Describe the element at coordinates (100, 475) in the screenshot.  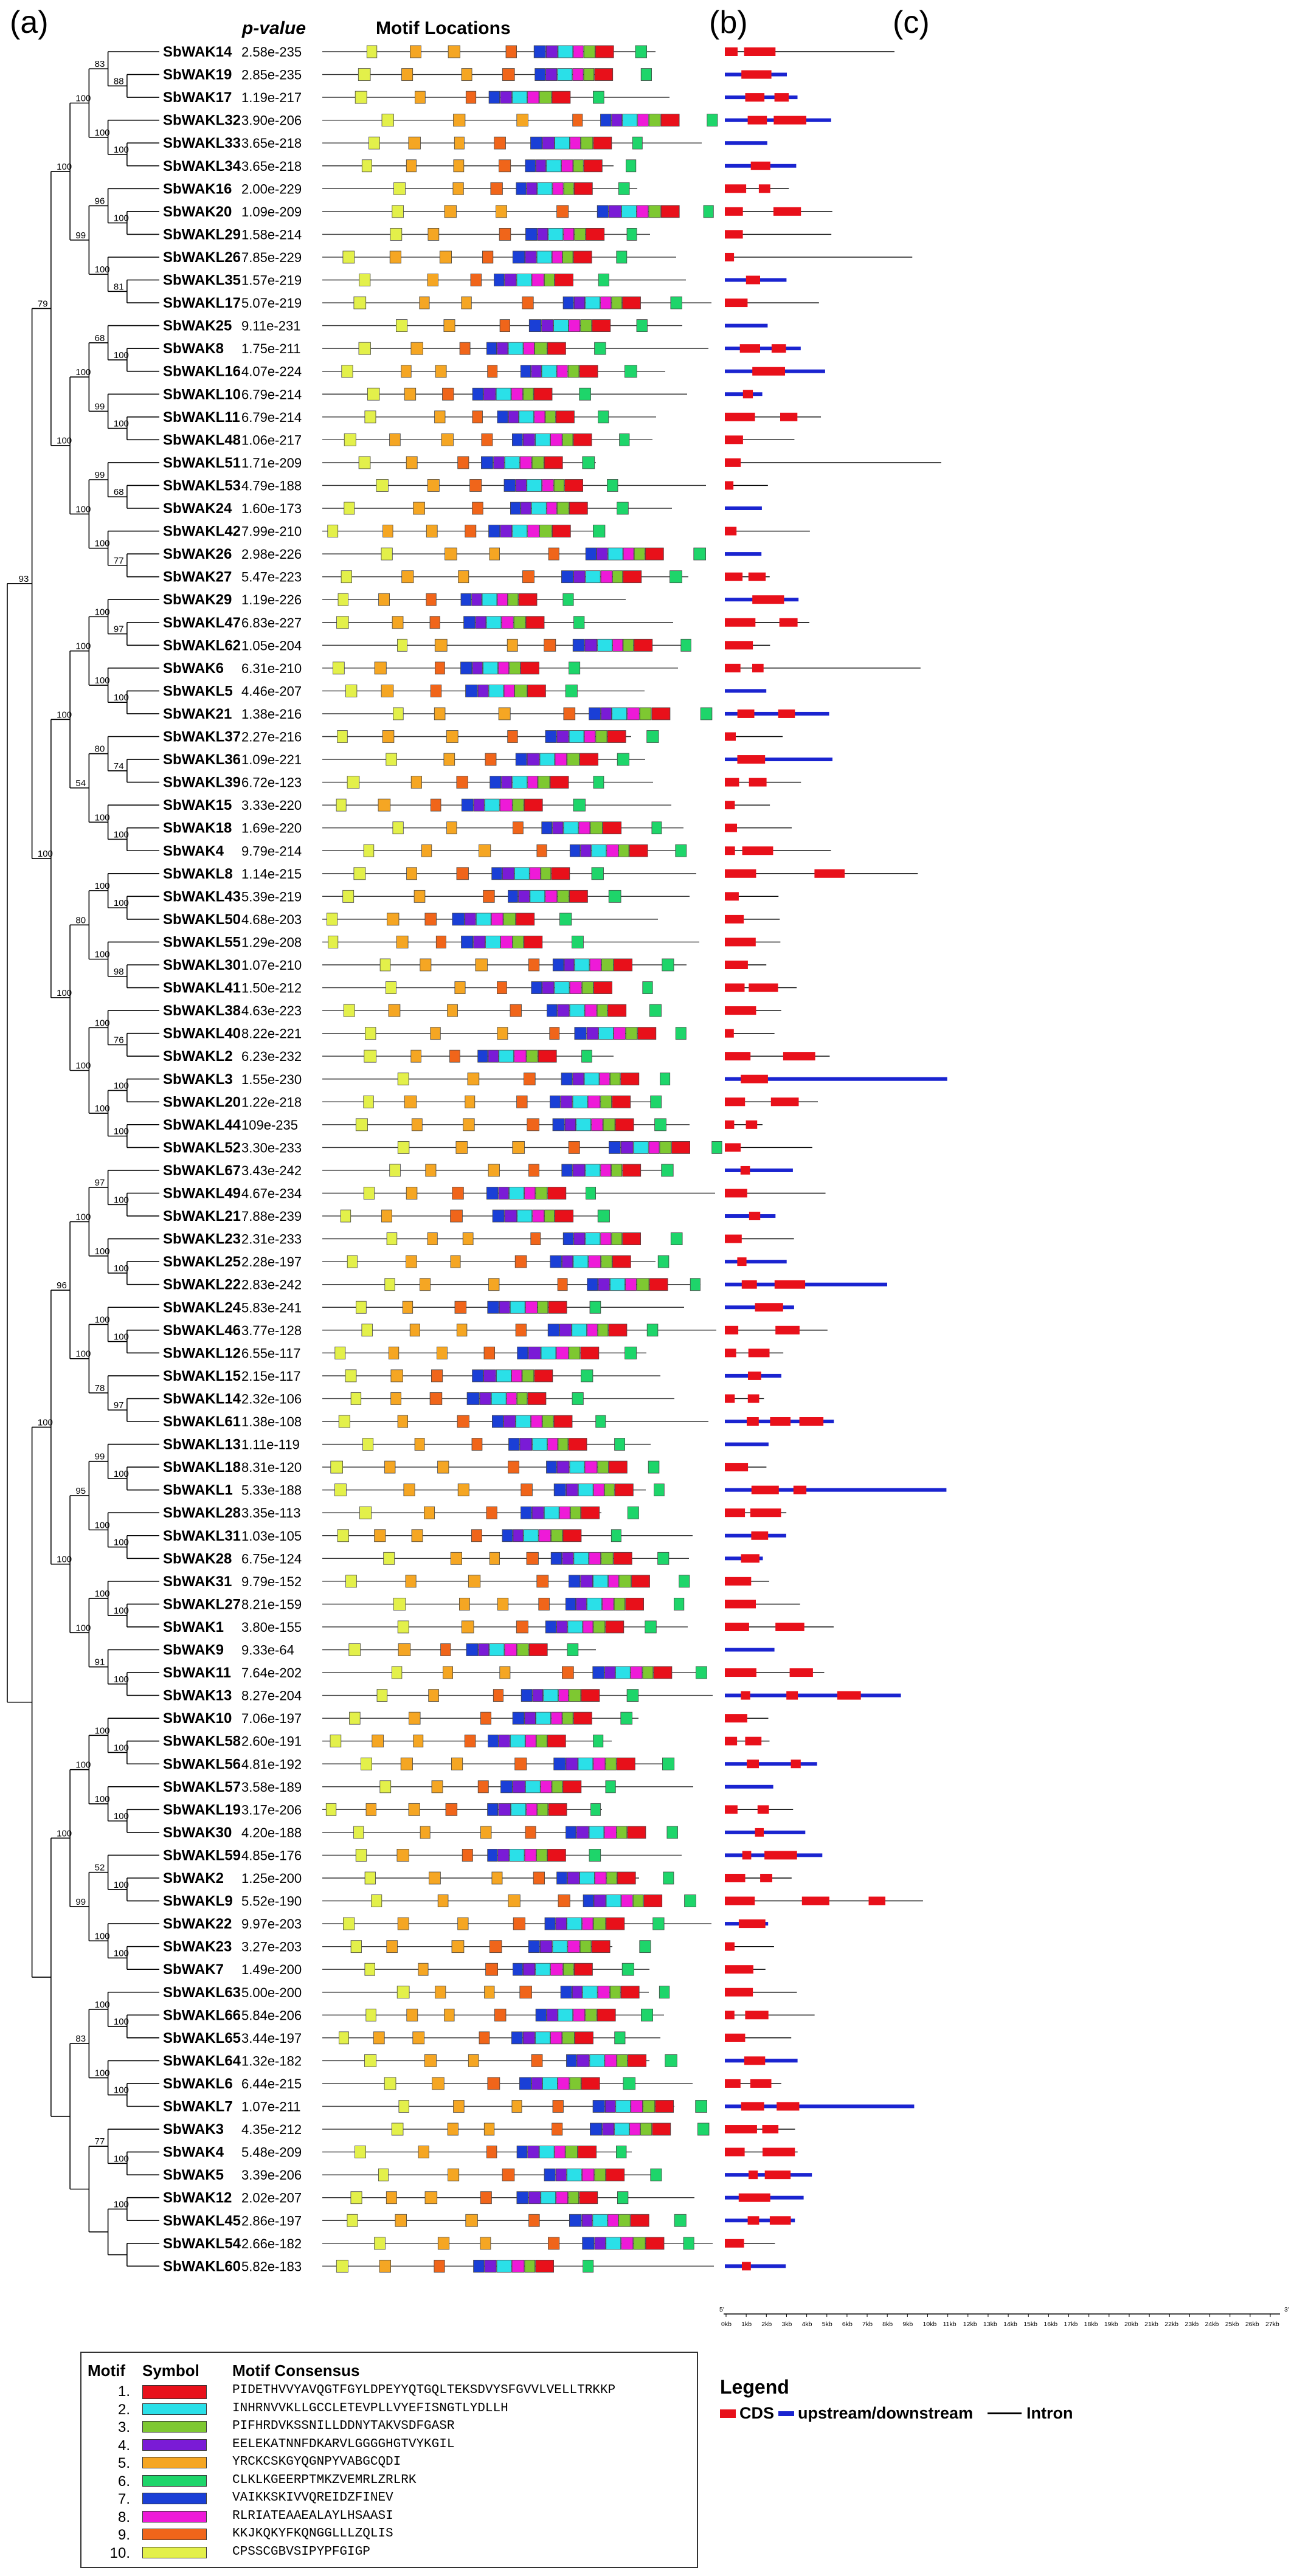
I see `bootstrap-value: 99` at that location.